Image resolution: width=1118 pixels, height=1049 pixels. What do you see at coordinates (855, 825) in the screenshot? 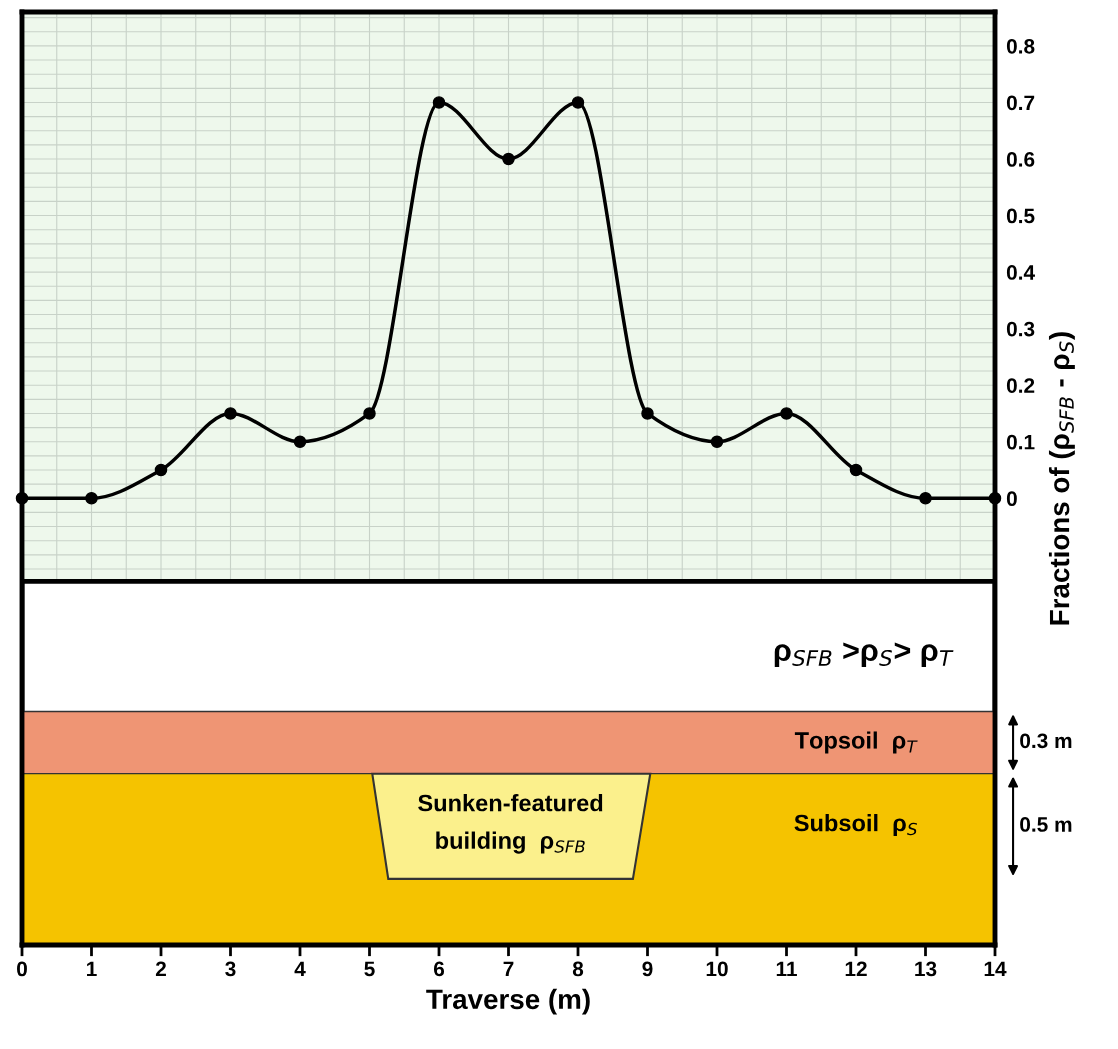
I see `annotation: Subsoil ρ$_{S}$` at bounding box center [855, 825].